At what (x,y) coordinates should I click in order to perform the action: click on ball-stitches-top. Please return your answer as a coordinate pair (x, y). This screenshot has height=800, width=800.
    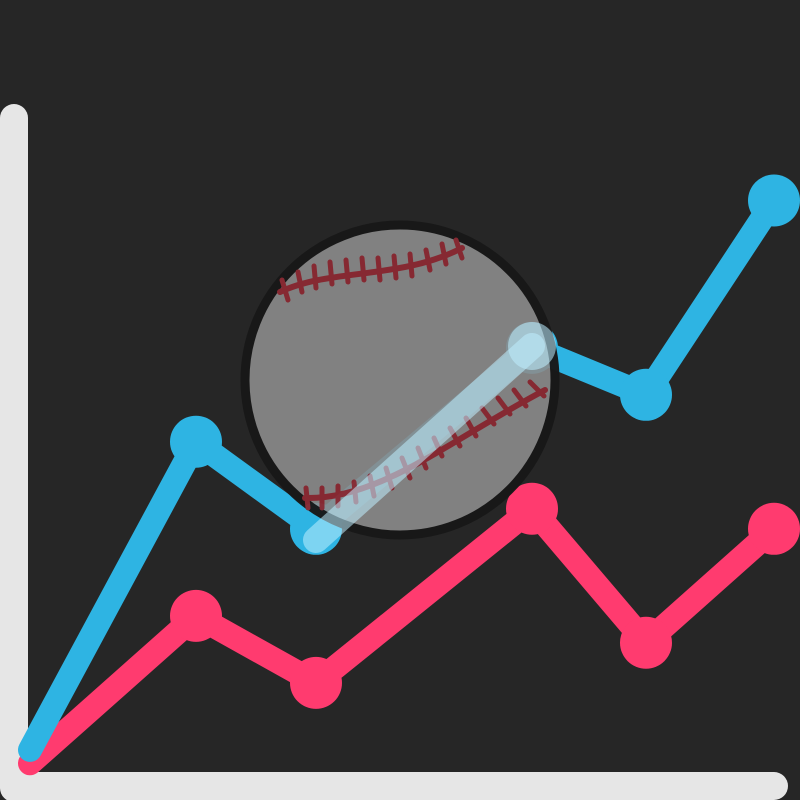
    Looking at the image, I should click on (372, 270).